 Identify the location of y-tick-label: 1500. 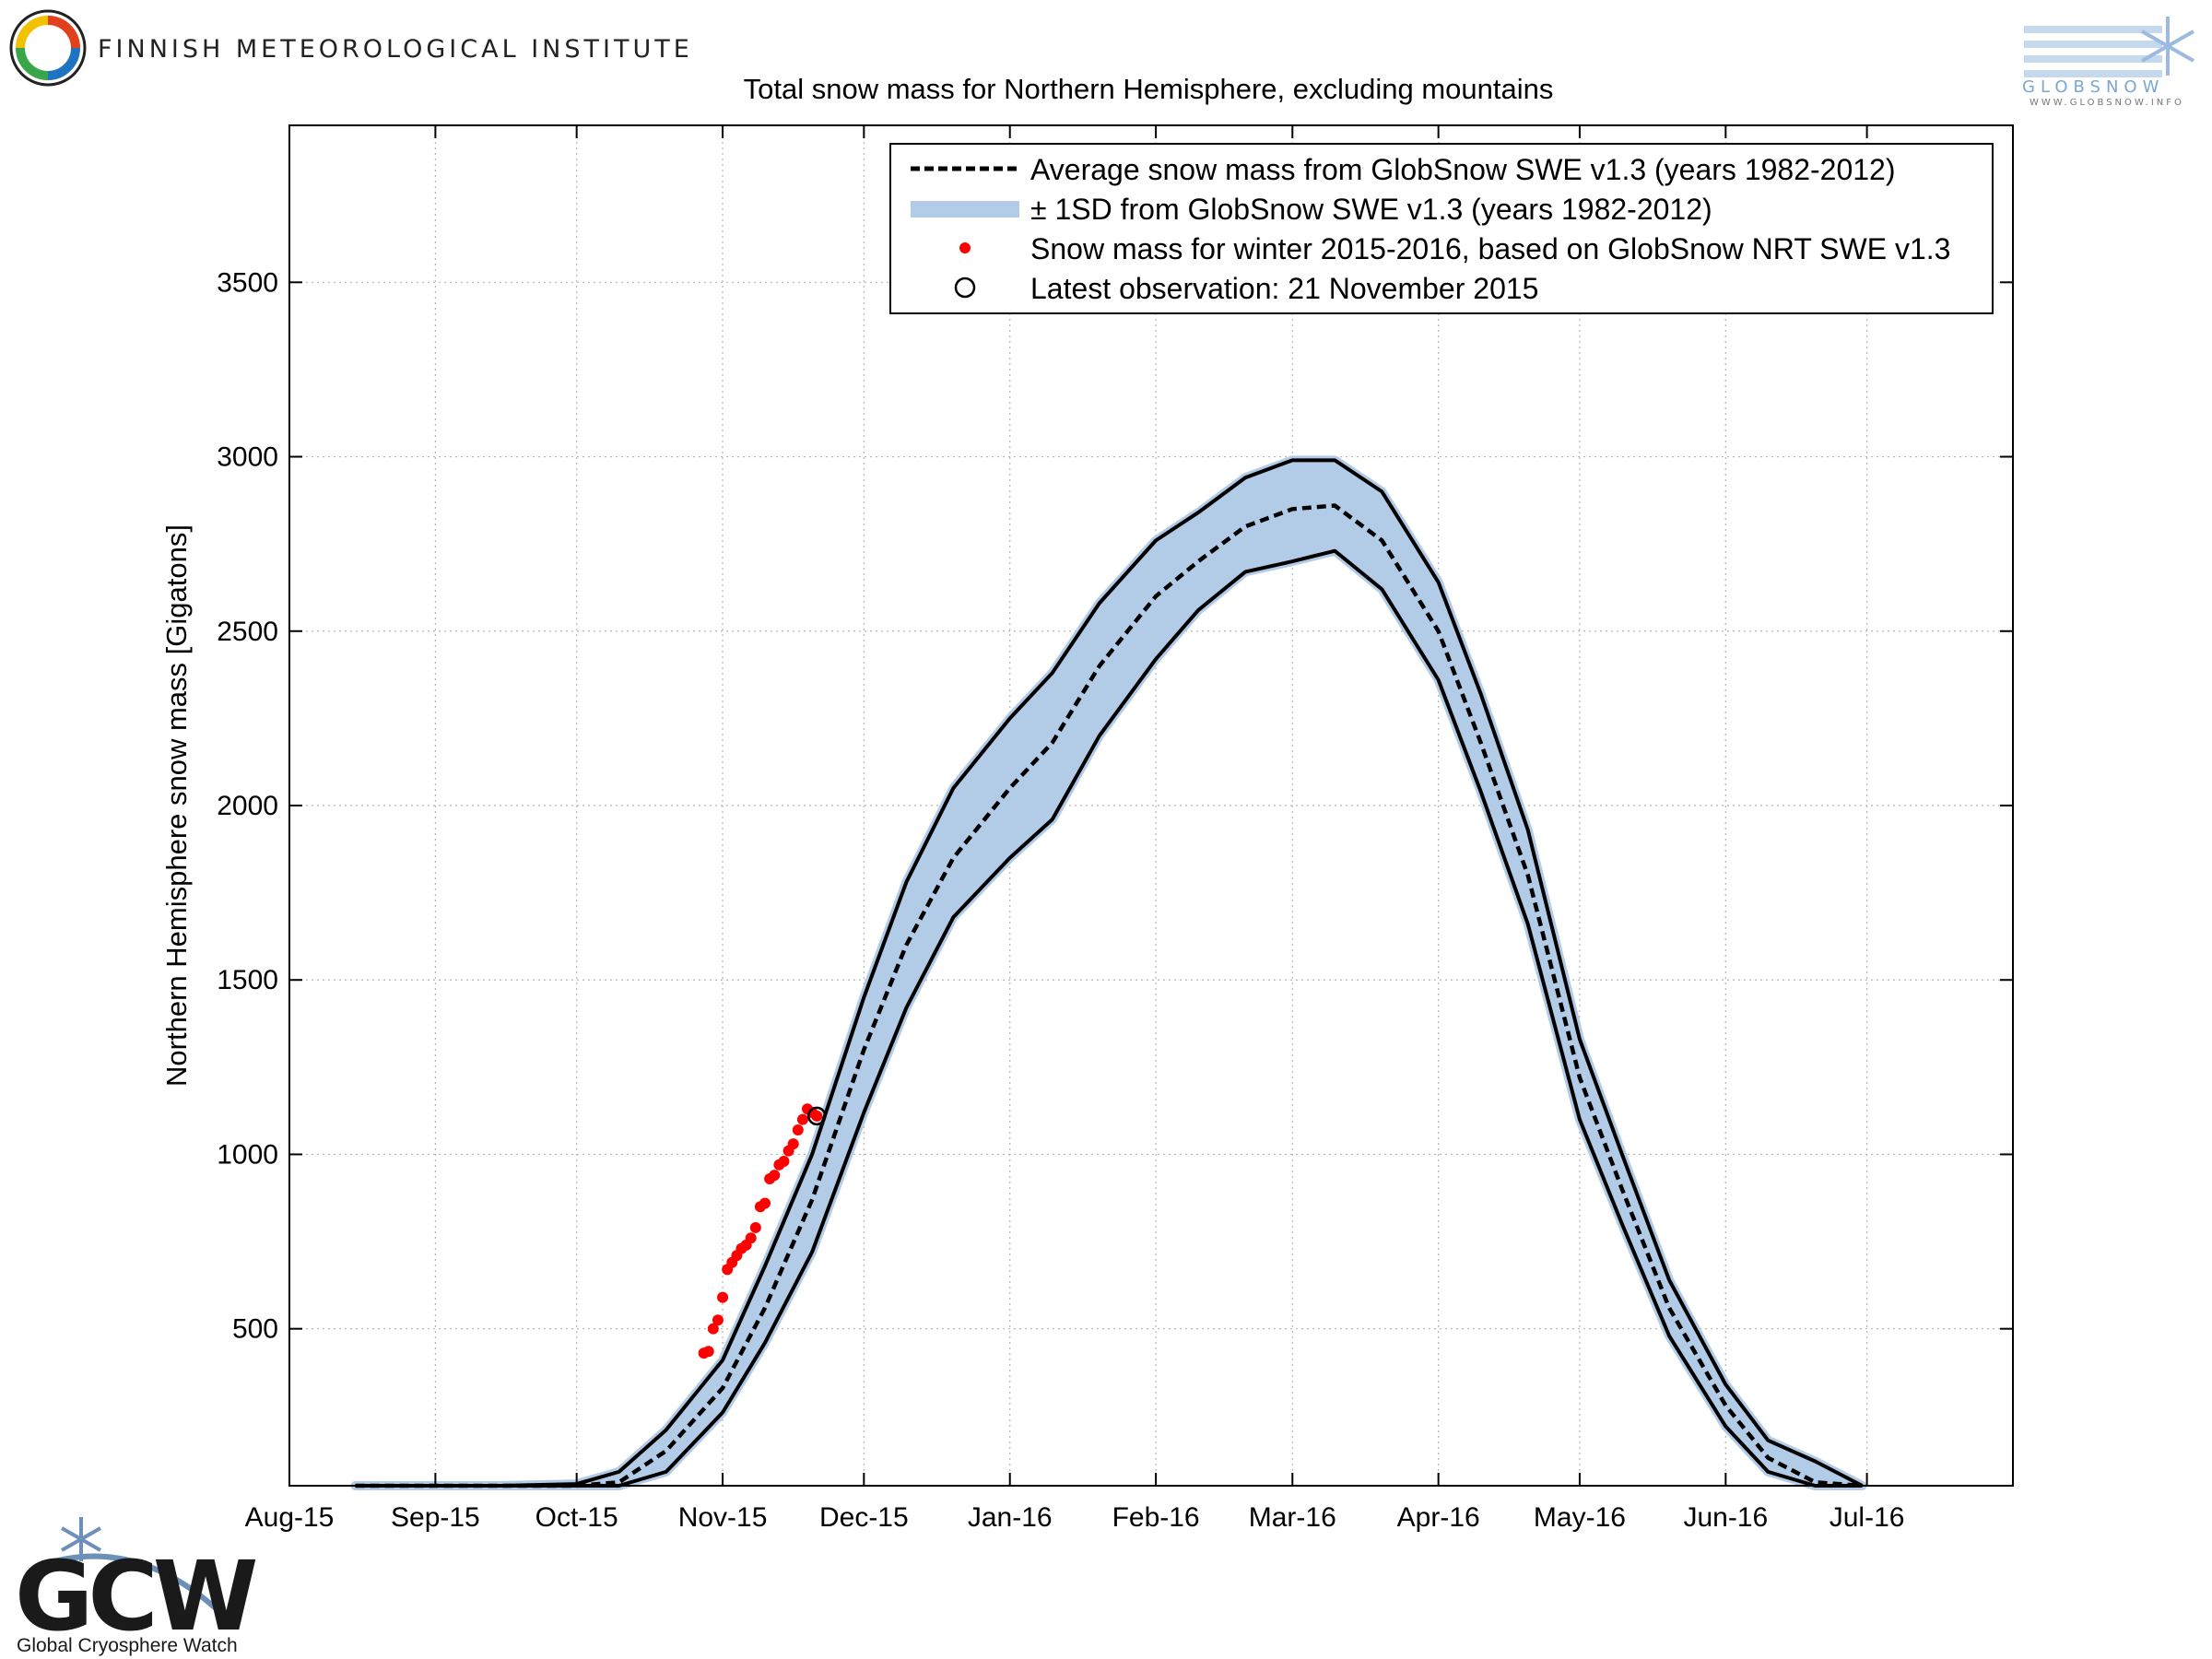
(247, 980).